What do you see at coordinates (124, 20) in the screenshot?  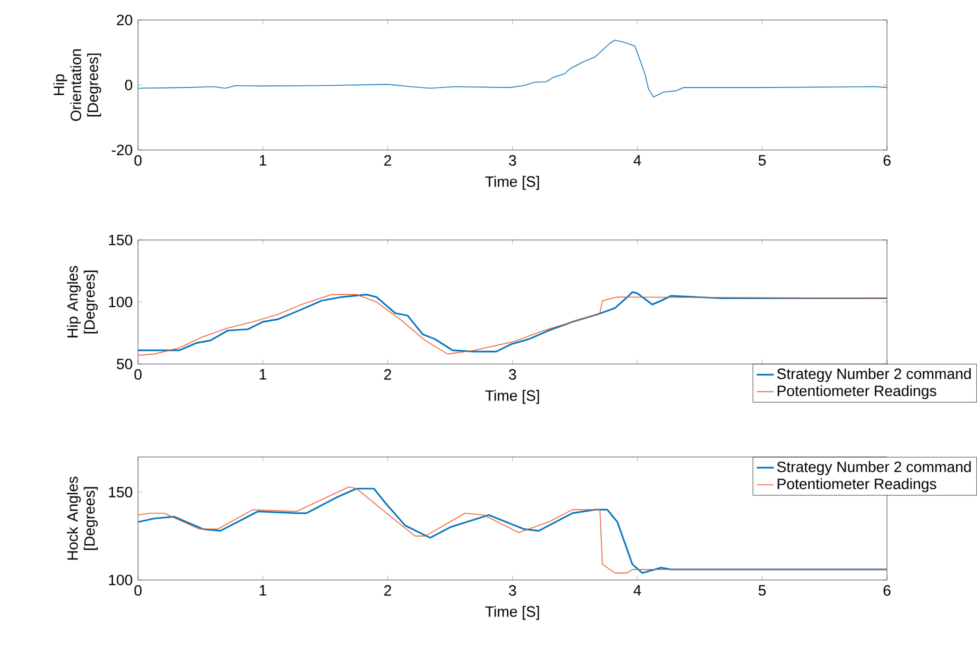 I see `y-tick-label: 20` at bounding box center [124, 20].